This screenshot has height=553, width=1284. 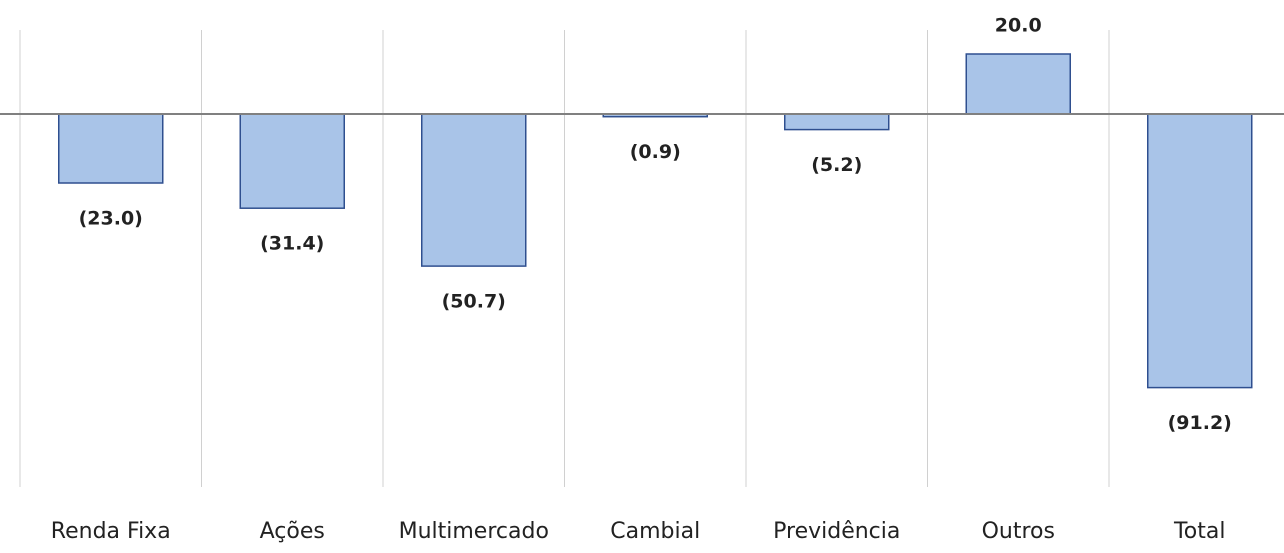 What do you see at coordinates (1018, 531) in the screenshot?
I see `x-tick-label: Outros` at bounding box center [1018, 531].